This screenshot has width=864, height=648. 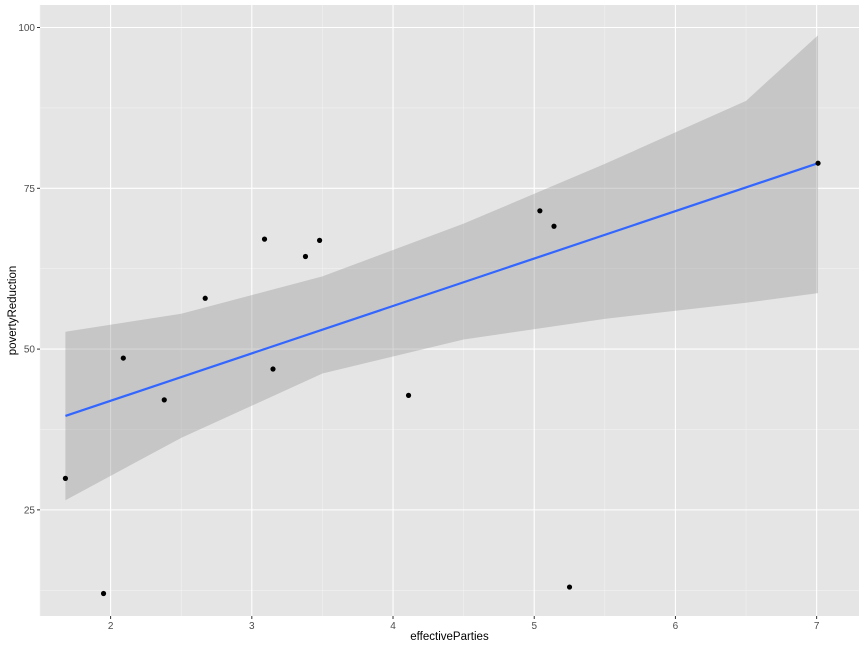 What do you see at coordinates (252, 626) in the screenshot?
I see `x-tick-label: 3` at bounding box center [252, 626].